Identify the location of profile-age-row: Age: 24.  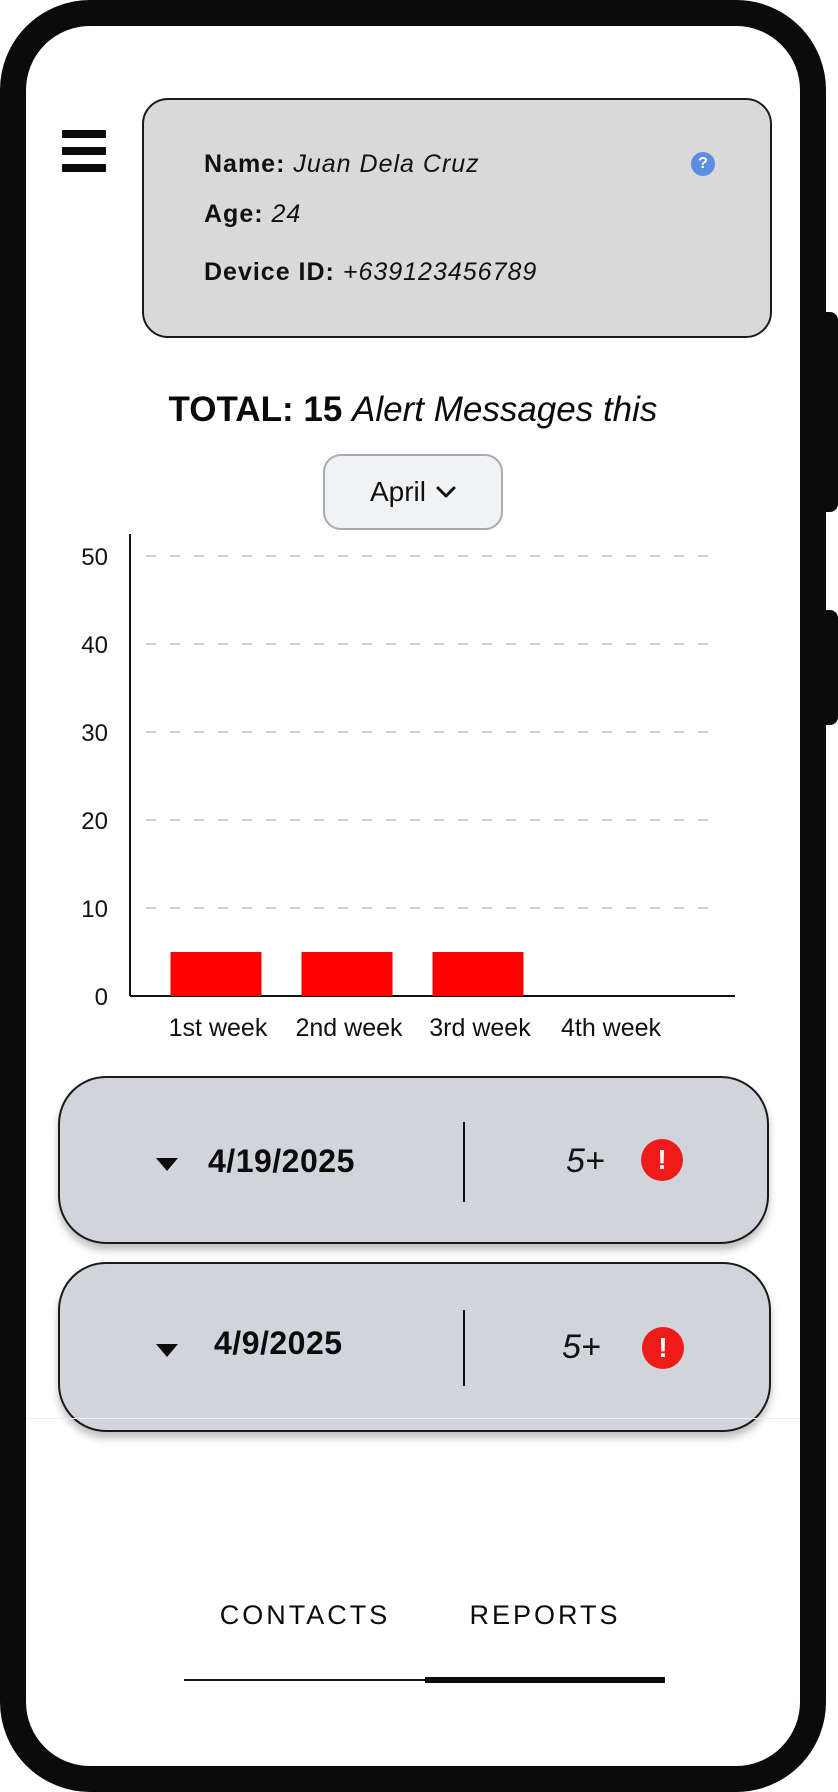
(252, 214).